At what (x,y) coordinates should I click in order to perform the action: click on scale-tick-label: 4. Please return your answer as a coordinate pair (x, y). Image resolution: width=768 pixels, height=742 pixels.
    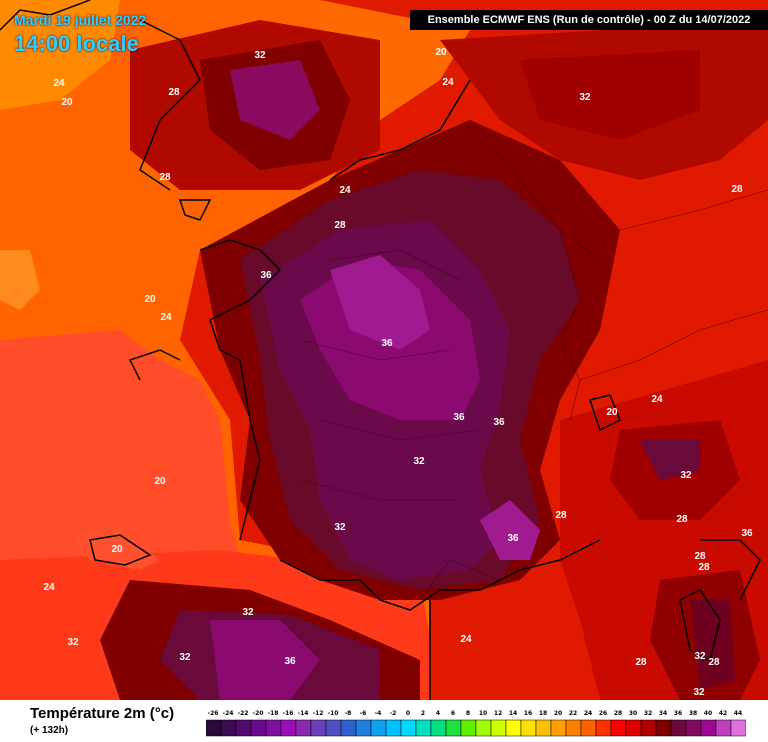
    Looking at the image, I should click on (438, 713).